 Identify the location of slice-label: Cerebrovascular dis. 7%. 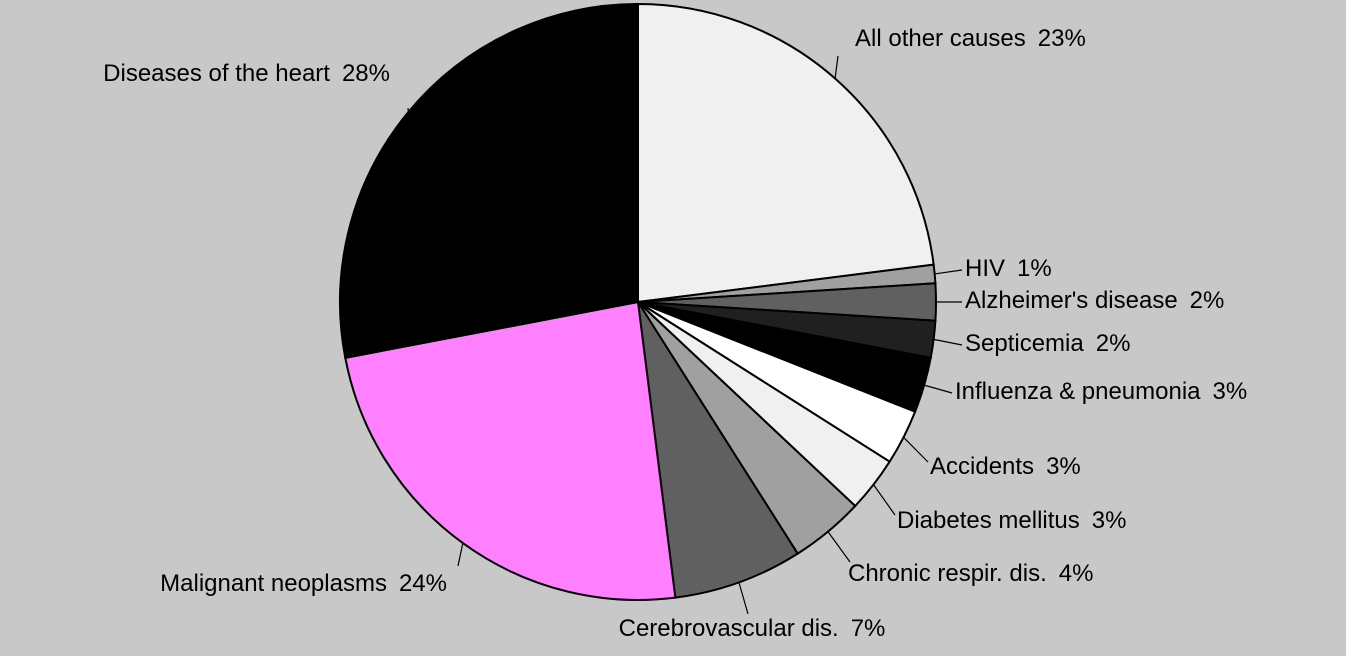
(752, 628).